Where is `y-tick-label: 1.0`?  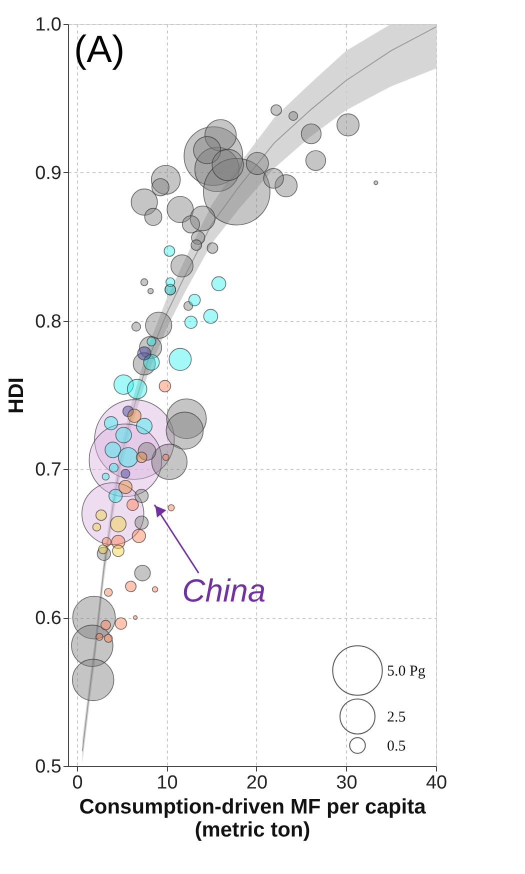
y-tick-label: 1.0 is located at coordinates (48, 25).